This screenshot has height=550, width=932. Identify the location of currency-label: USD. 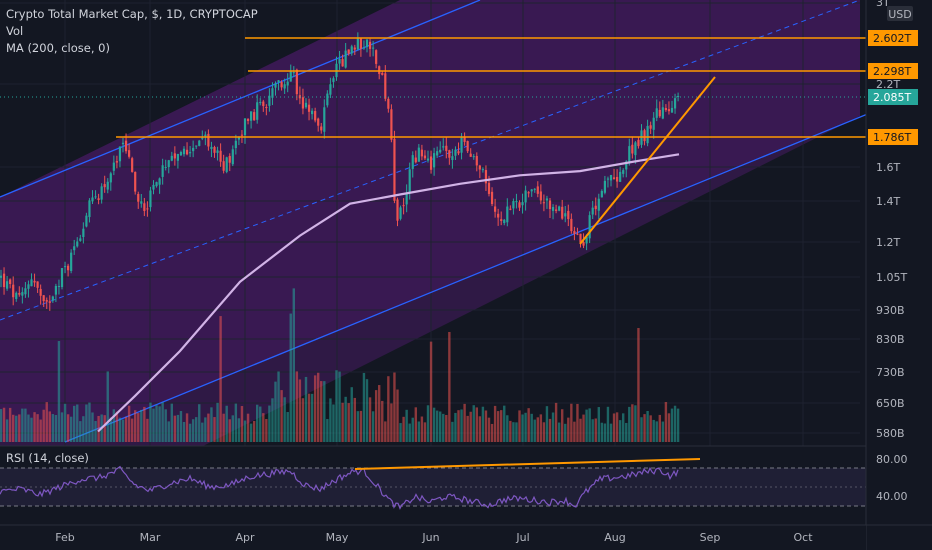
(900, 14).